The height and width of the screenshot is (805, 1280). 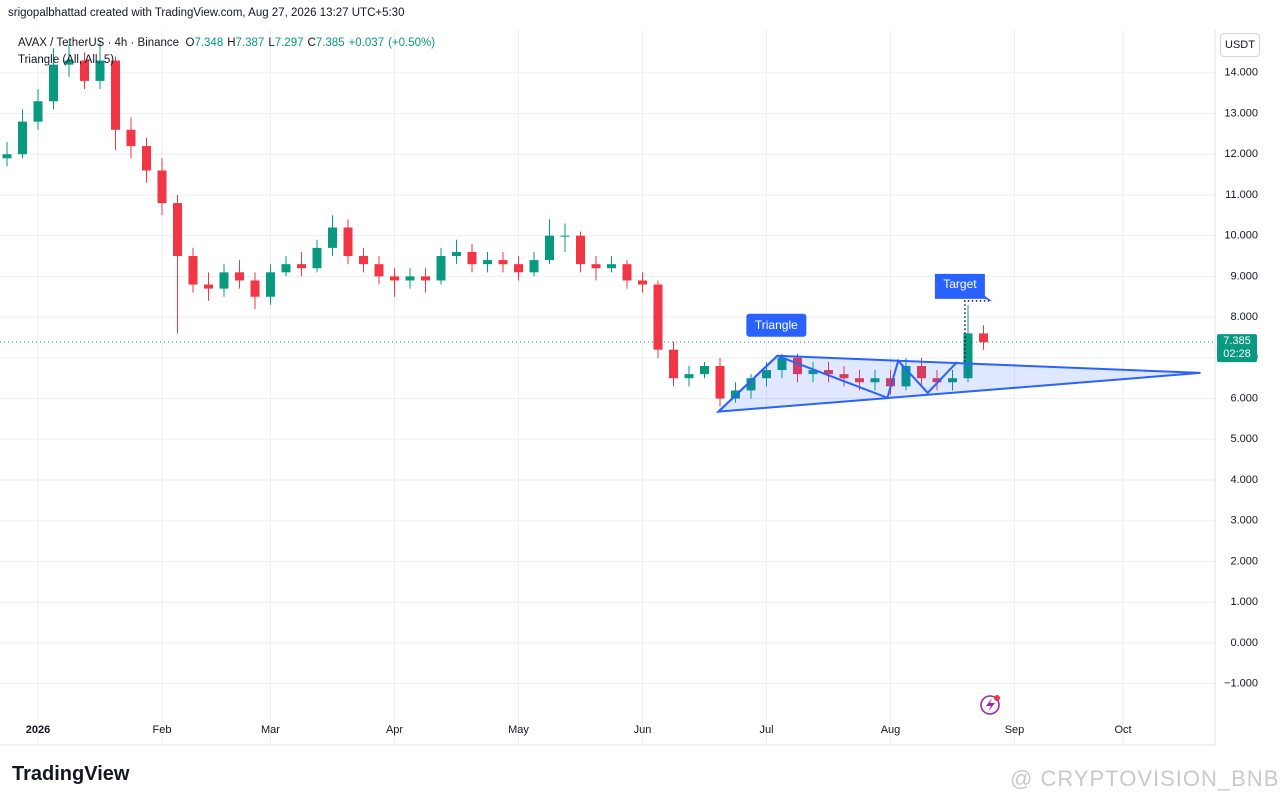 What do you see at coordinates (1241, 195) in the screenshot?
I see `y-tick-label: 11.000` at bounding box center [1241, 195].